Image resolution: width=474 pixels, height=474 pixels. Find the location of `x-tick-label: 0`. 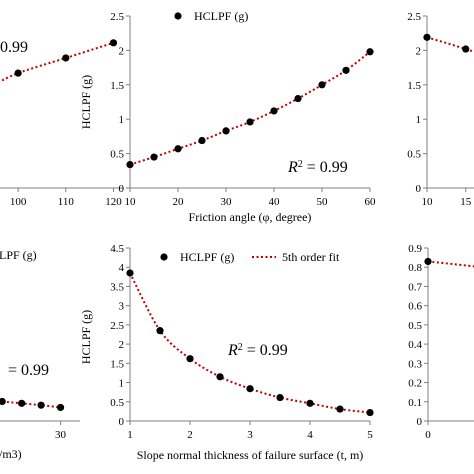

x-tick-label: 0 is located at coordinates (428, 435).